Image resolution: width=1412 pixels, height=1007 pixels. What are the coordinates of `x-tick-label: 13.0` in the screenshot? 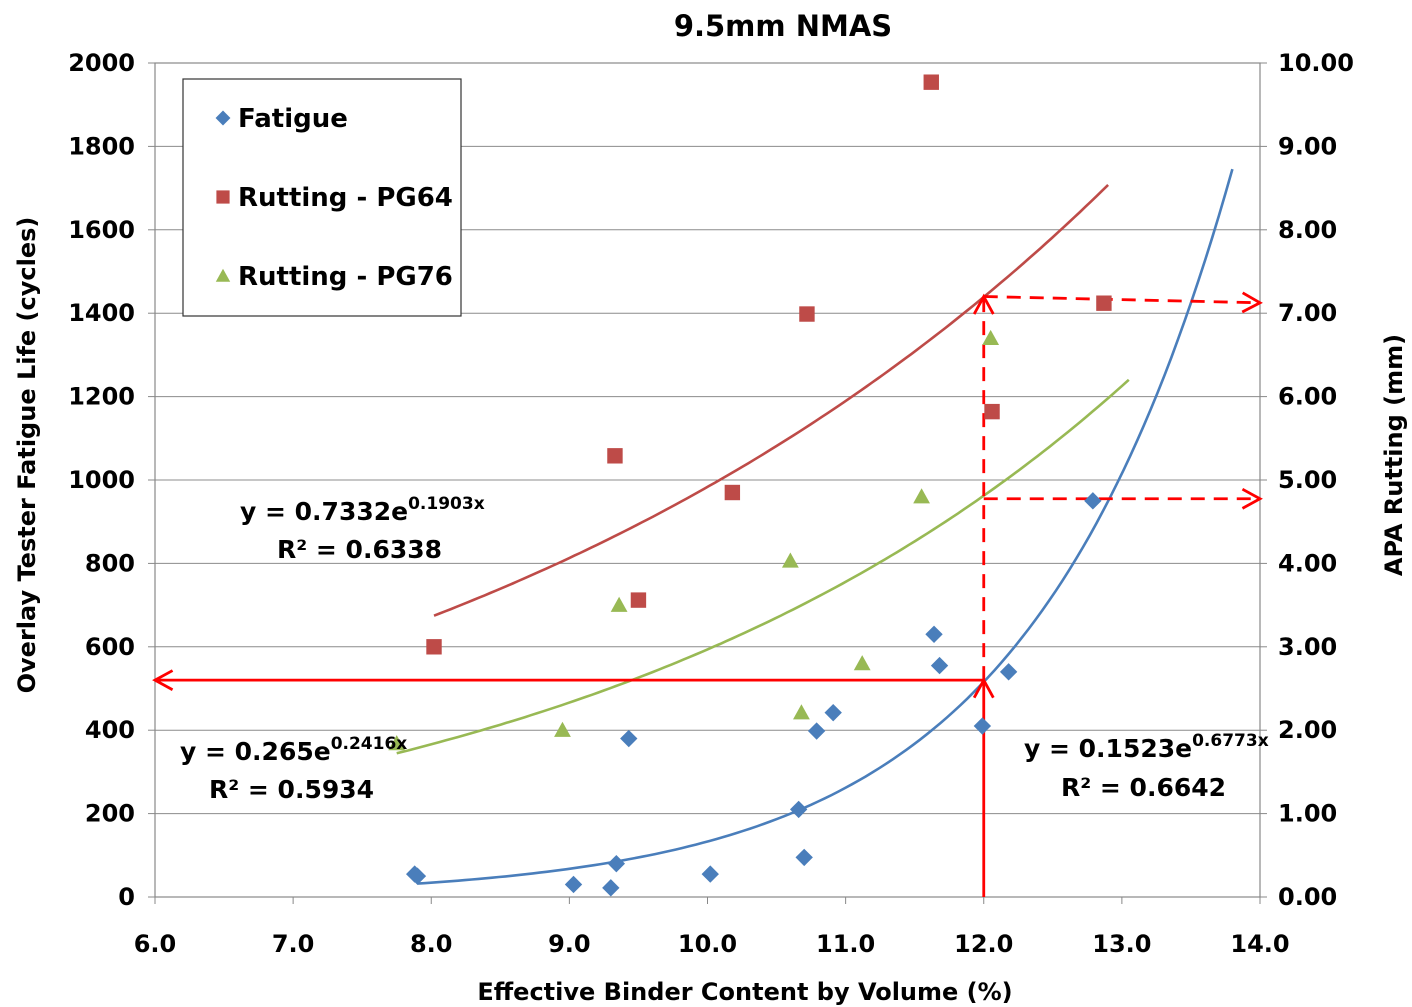 It's located at (1121, 944).